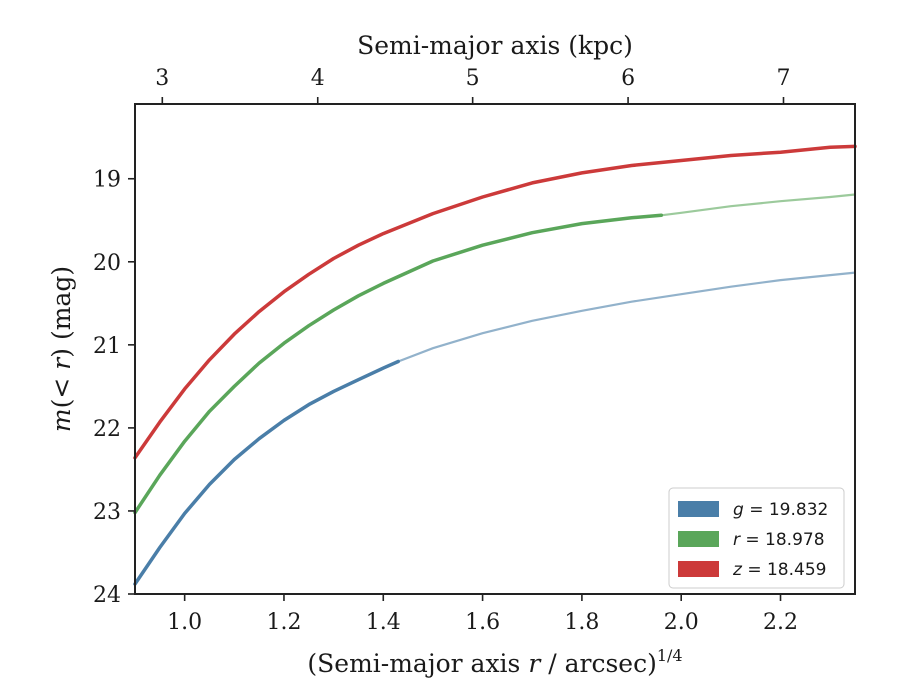 Image resolution: width=900 pixels, height=700 pixels. Describe the element at coordinates (681, 622) in the screenshot. I see `x-tick-label: 2.0` at that location.